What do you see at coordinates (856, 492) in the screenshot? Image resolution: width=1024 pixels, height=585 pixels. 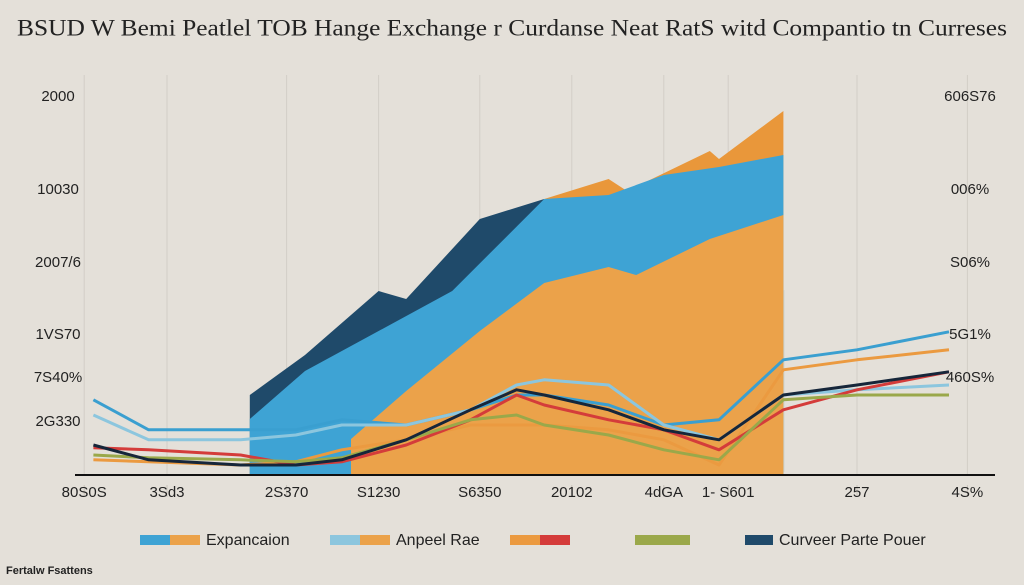 I see `x-tick-label: 257` at bounding box center [856, 492].